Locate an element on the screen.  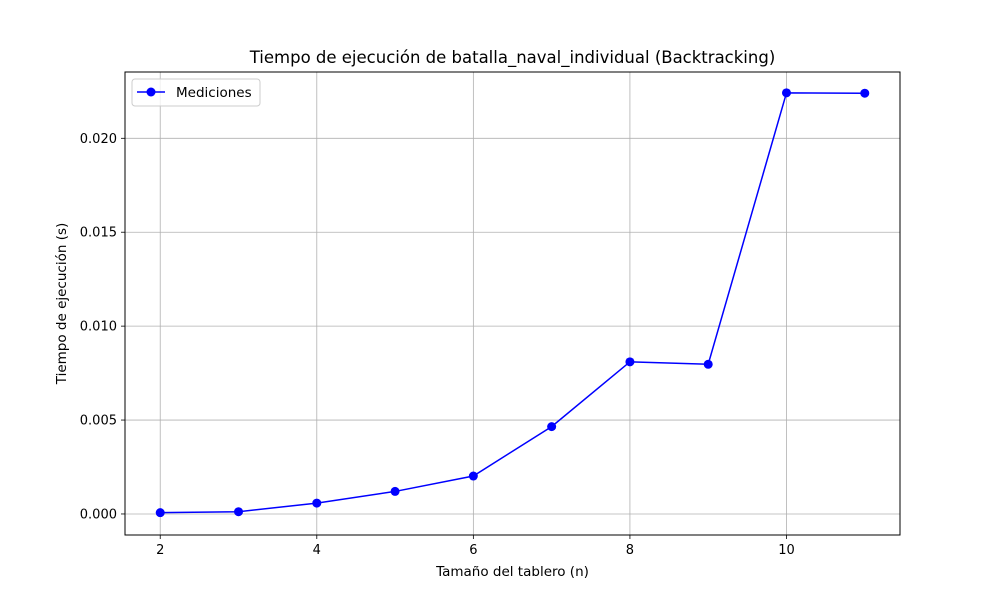
legend-box is located at coordinates (196, 92).